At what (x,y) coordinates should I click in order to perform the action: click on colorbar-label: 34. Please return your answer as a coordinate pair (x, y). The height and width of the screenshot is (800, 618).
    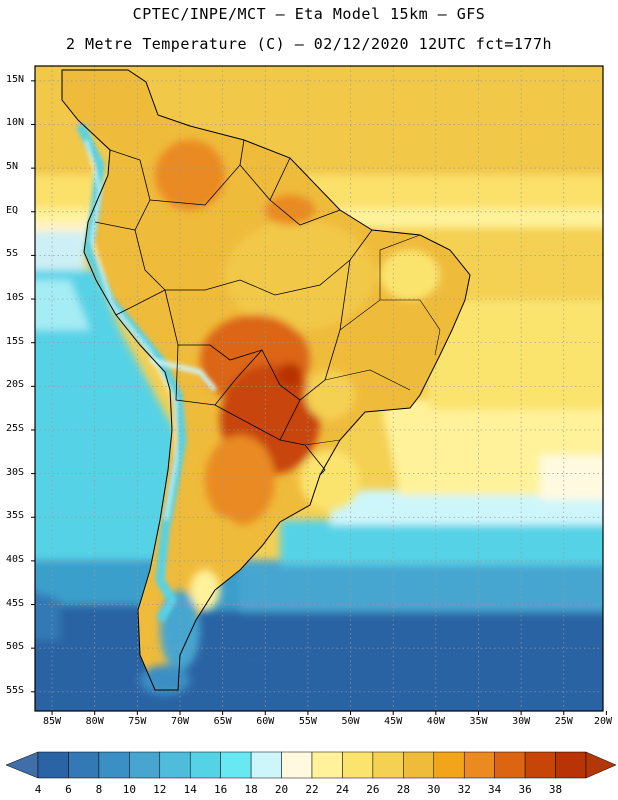
    Looking at the image, I should click on (495, 789).